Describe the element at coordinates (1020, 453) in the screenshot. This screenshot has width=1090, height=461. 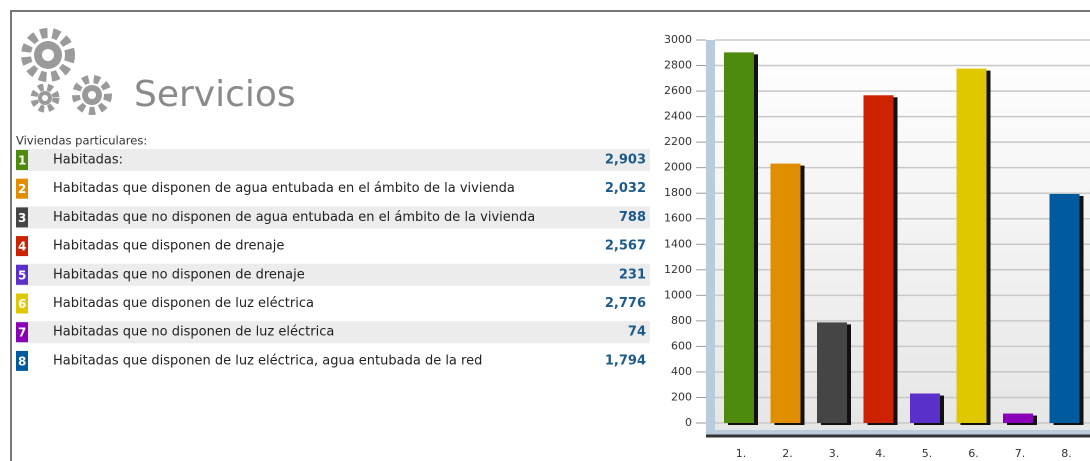
I see `x-tick-label: 7.` at that location.